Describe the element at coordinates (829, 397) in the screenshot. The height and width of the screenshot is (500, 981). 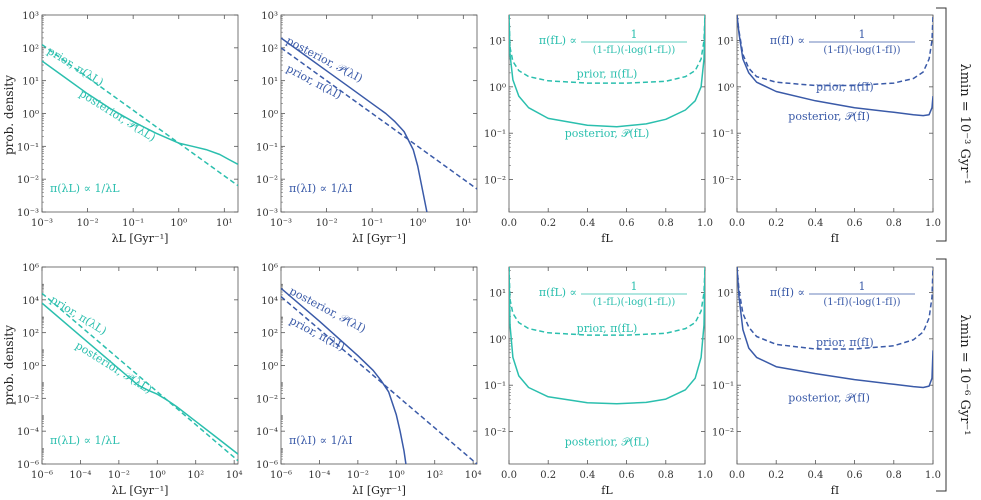
I see `curve-label-second: posterior, 𝒫(fI)` at that location.